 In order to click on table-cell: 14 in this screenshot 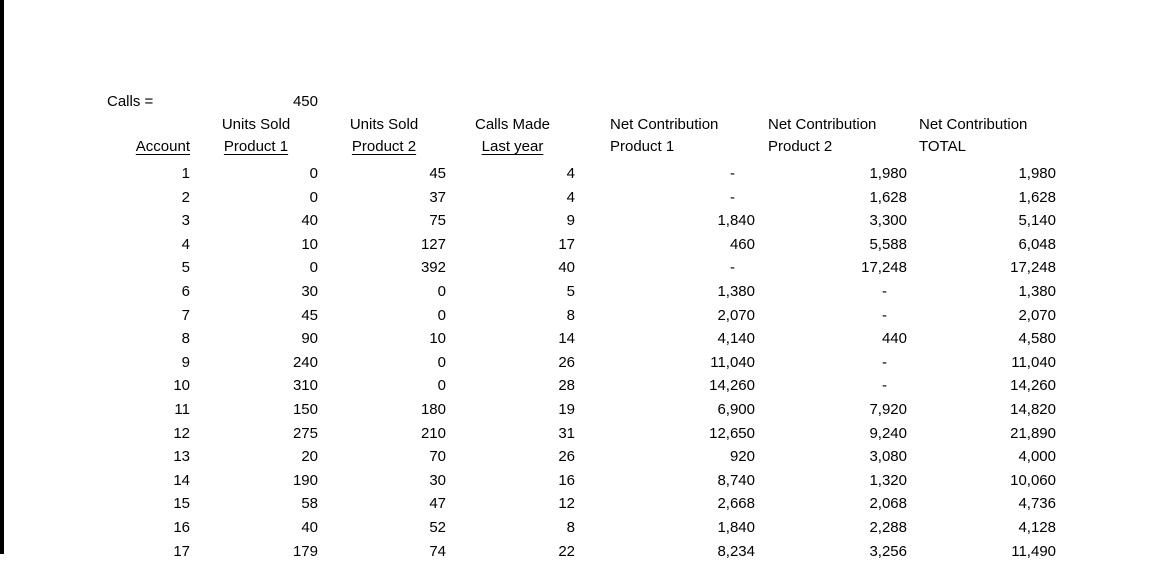, I will do `click(143, 481)`.